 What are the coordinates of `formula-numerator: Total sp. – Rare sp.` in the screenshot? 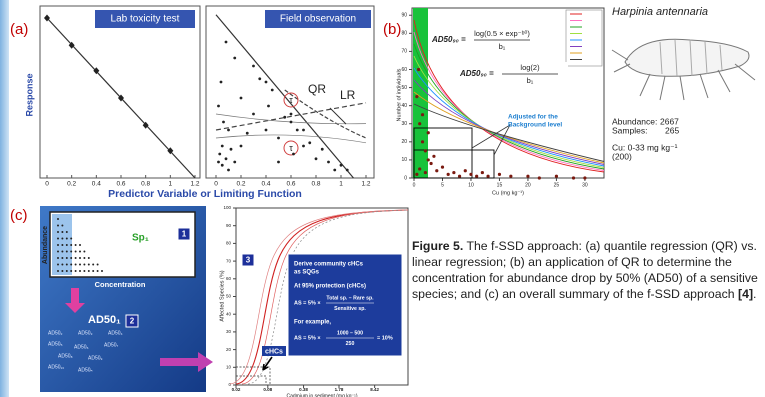 It's located at (350, 298).